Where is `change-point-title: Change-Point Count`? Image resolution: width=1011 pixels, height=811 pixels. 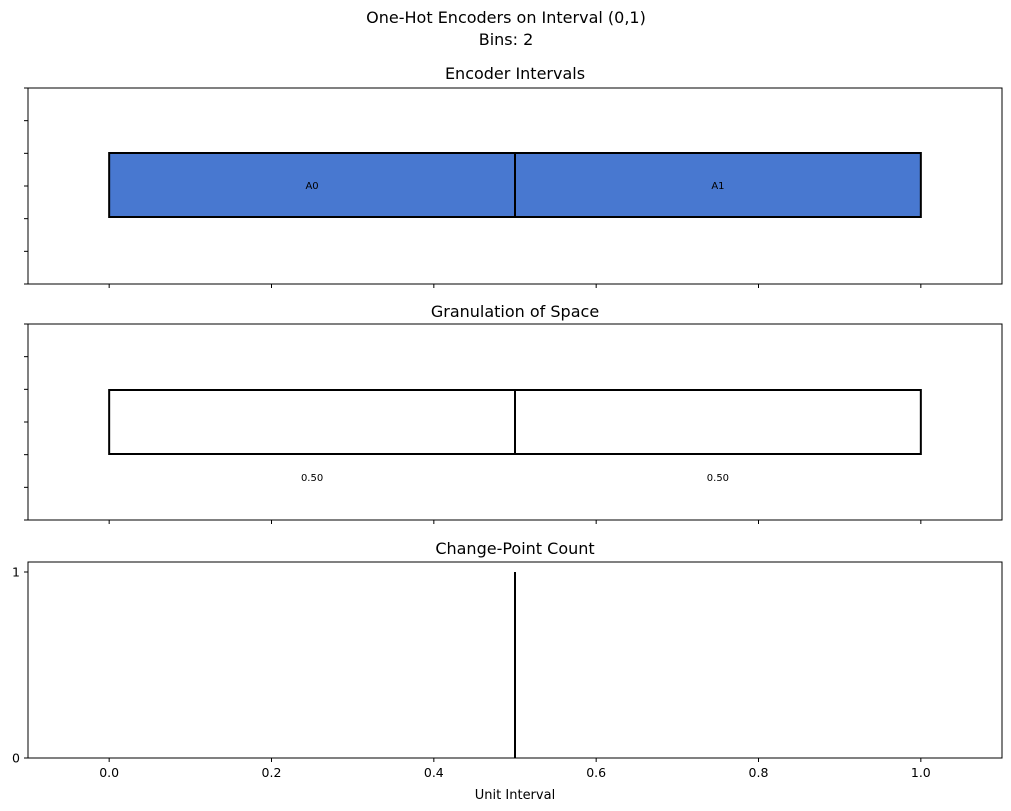
change-point-title: Change-Point Count is located at coordinates (514, 548).